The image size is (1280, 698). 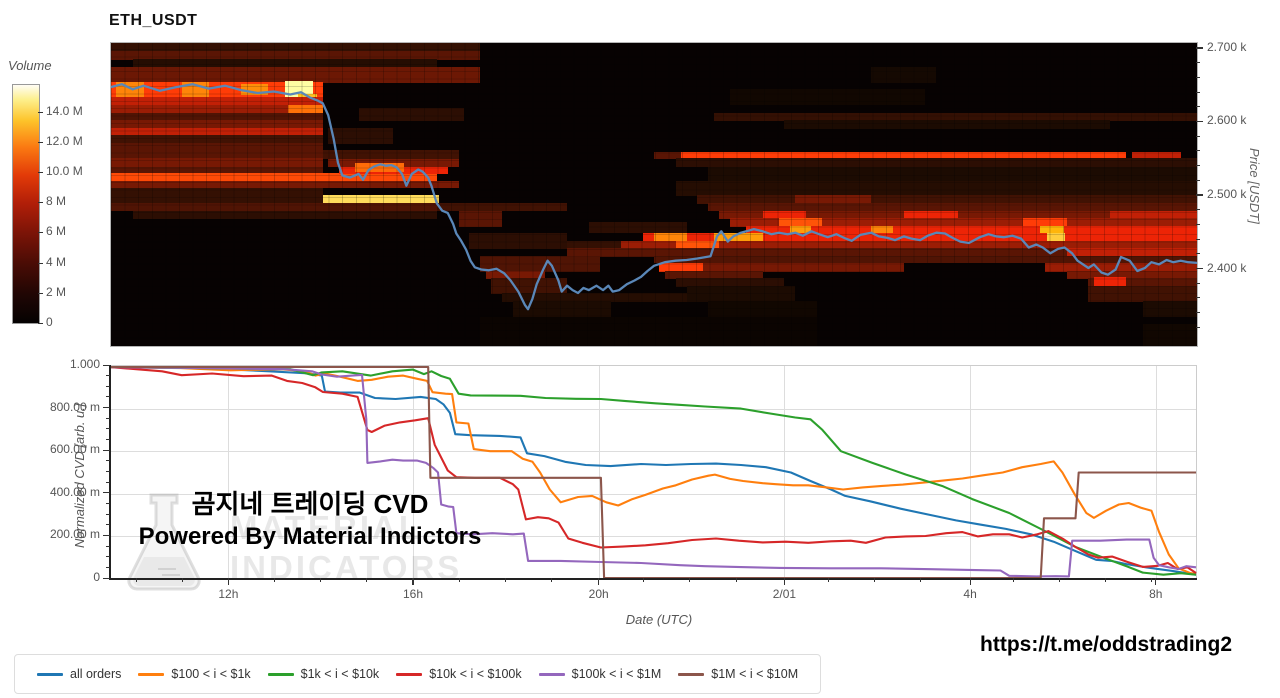 I want to click on colorbar-tick-label: 6 M, so click(x=56, y=231).